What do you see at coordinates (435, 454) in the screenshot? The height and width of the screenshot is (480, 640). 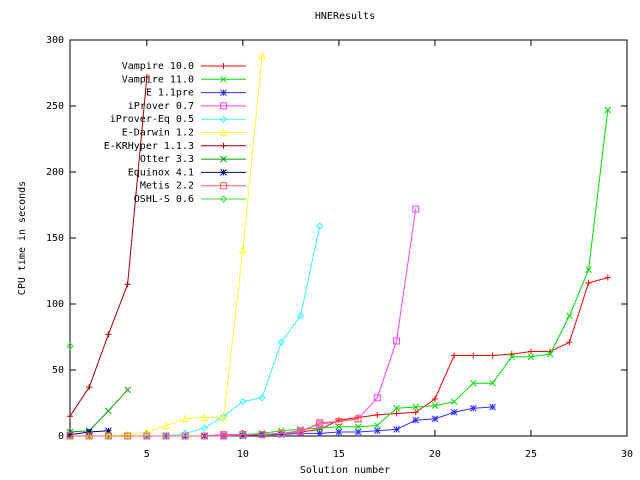 I see `x-tick-label: 20` at bounding box center [435, 454].